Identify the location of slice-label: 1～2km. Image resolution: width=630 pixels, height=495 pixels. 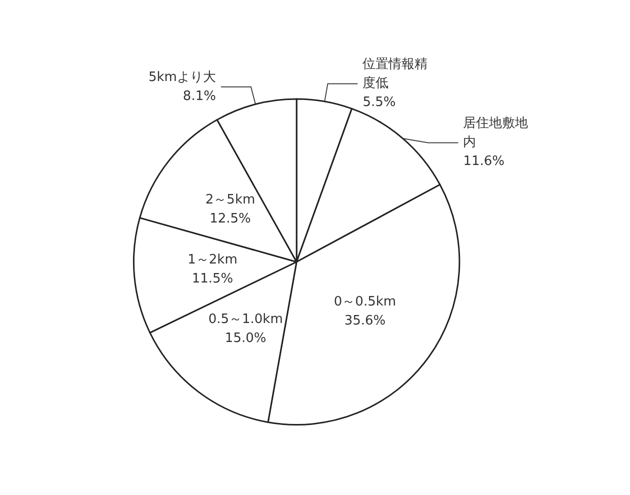
(213, 260).